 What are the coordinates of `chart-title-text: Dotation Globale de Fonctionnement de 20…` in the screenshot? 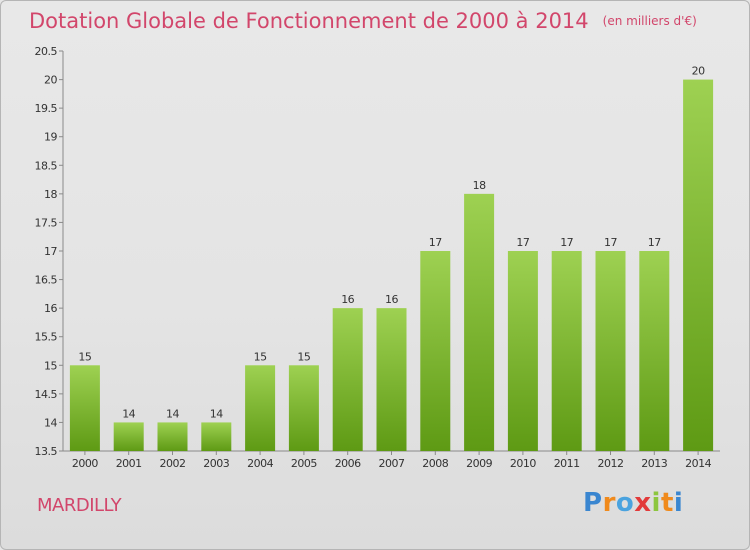 It's located at (309, 21).